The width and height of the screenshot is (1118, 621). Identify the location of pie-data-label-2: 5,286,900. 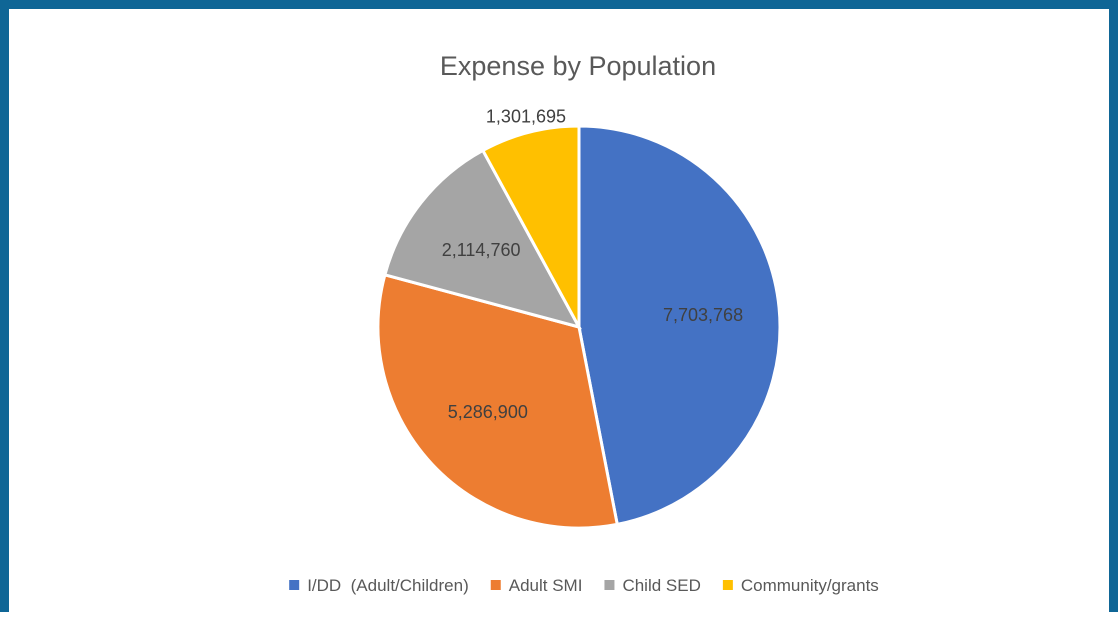
(488, 412).